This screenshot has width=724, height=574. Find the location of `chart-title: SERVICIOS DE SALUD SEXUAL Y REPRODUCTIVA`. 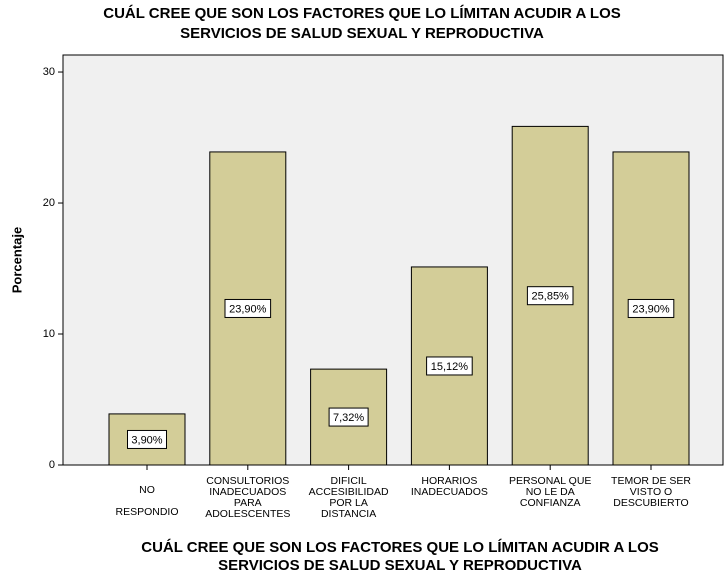

chart-title: SERVICIOS DE SALUD SEXUAL Y REPRODUCTIVA is located at coordinates (362, 33).